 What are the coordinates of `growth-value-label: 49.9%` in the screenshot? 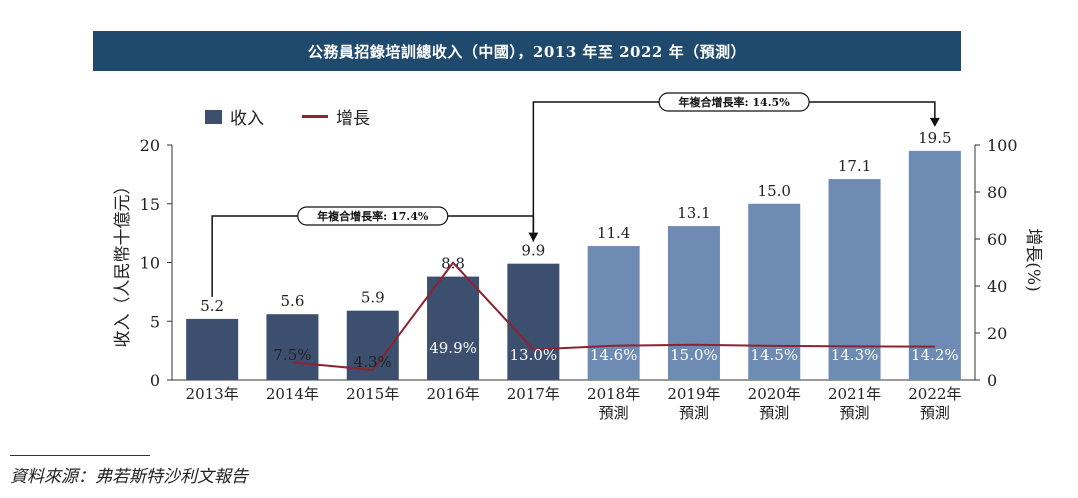 It's located at (453, 348).